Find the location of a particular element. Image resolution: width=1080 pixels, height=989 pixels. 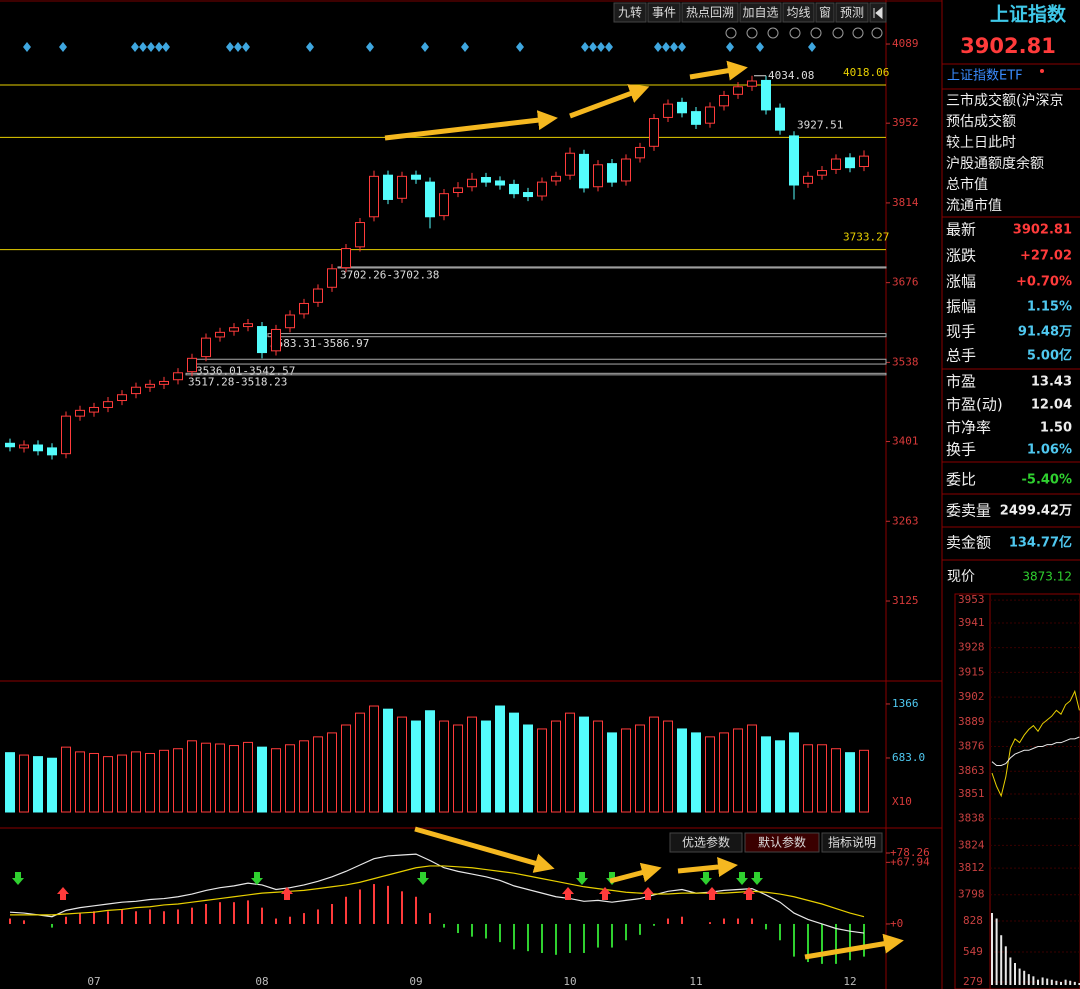

toolbar-label: 均线 is located at coordinates (798, 13).